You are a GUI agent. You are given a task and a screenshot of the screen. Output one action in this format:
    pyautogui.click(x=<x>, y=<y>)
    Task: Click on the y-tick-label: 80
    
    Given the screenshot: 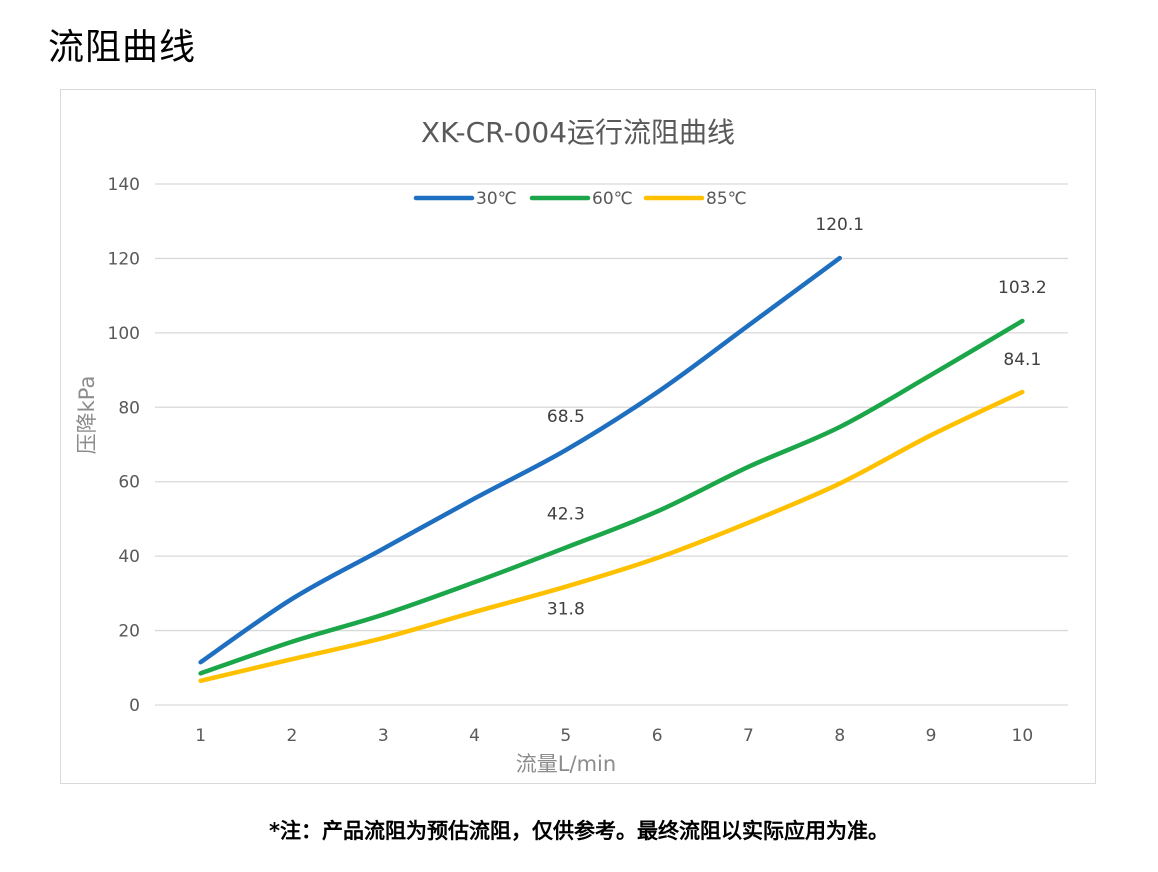 What is the action you would take?
    pyautogui.click(x=129, y=408)
    